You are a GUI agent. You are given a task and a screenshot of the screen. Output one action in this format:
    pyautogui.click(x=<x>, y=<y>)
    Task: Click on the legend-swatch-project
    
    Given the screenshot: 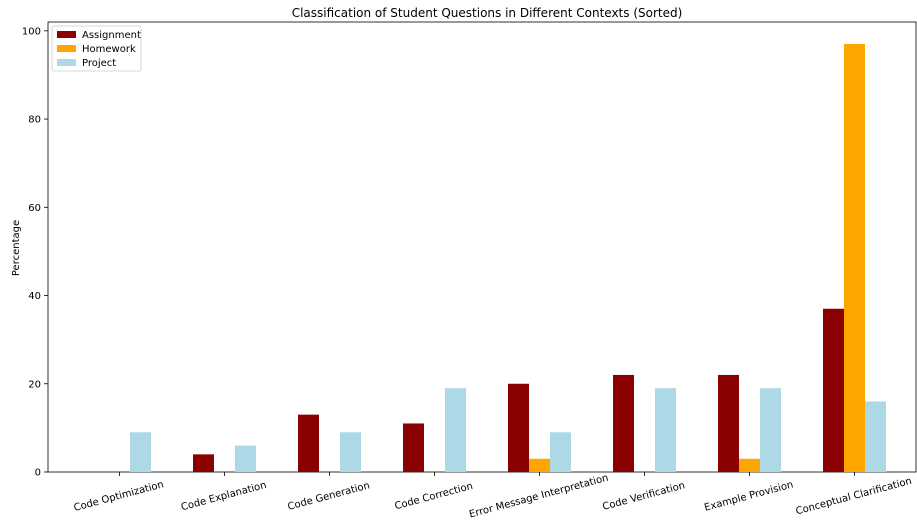 What is the action you would take?
    pyautogui.click(x=66, y=62)
    